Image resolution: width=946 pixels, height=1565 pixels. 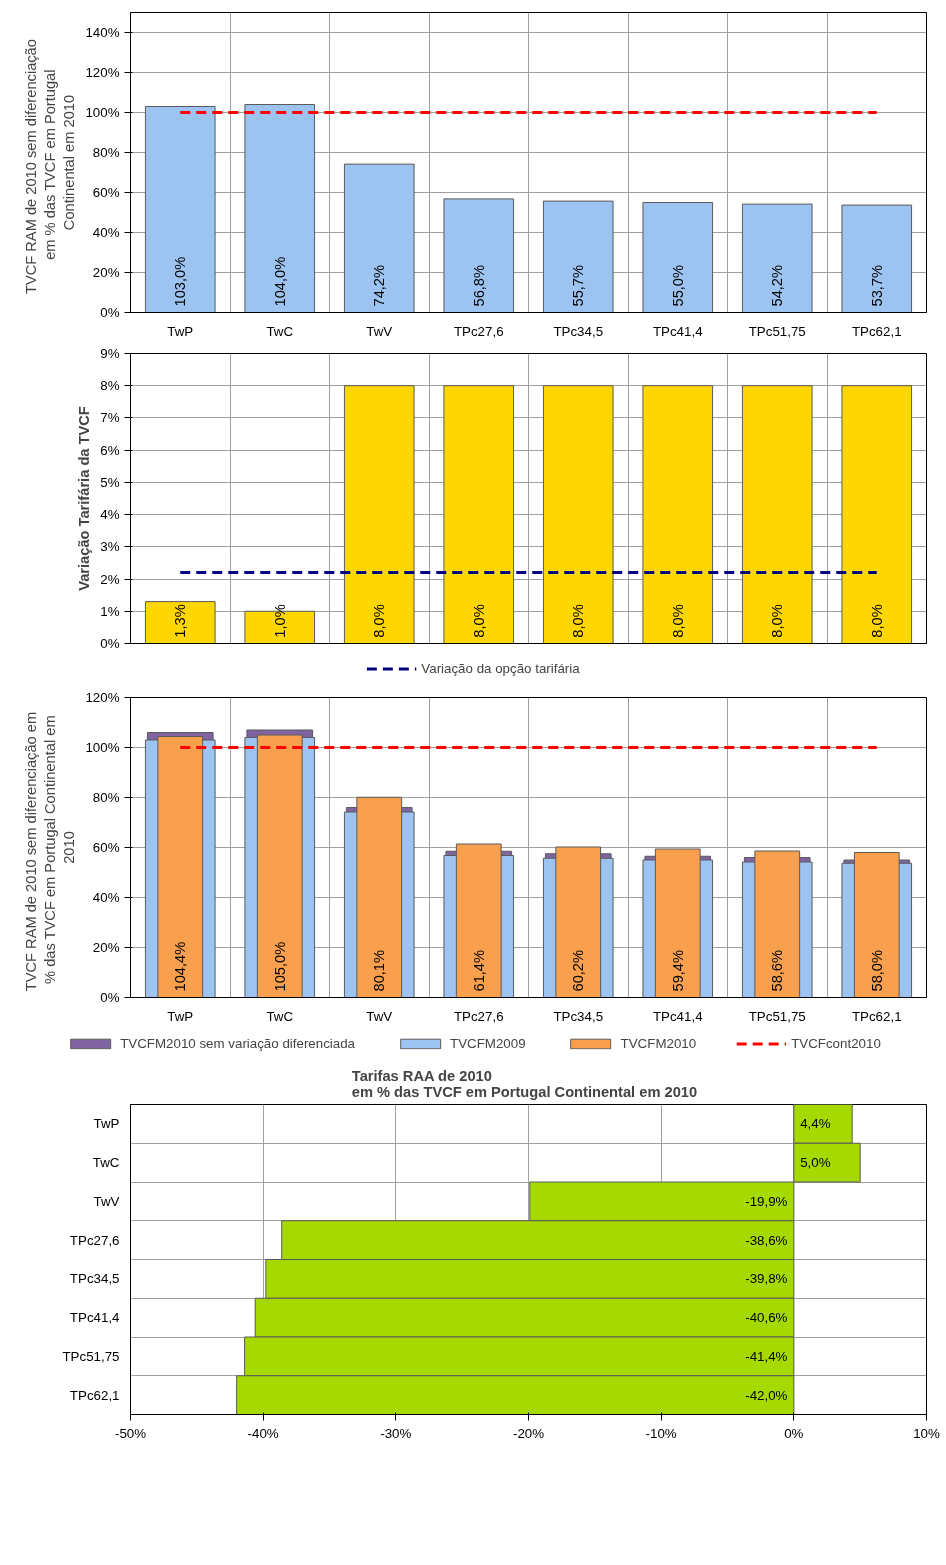 What do you see at coordinates (578, 1016) in the screenshot?
I see `x-tick-label: TPc34,5` at bounding box center [578, 1016].